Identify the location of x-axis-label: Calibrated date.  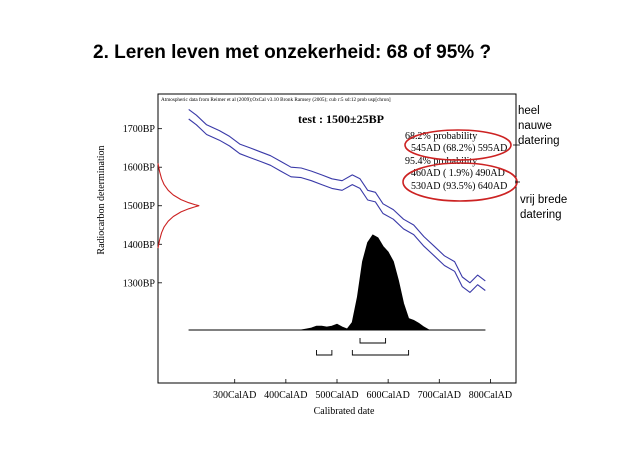
(344, 411).